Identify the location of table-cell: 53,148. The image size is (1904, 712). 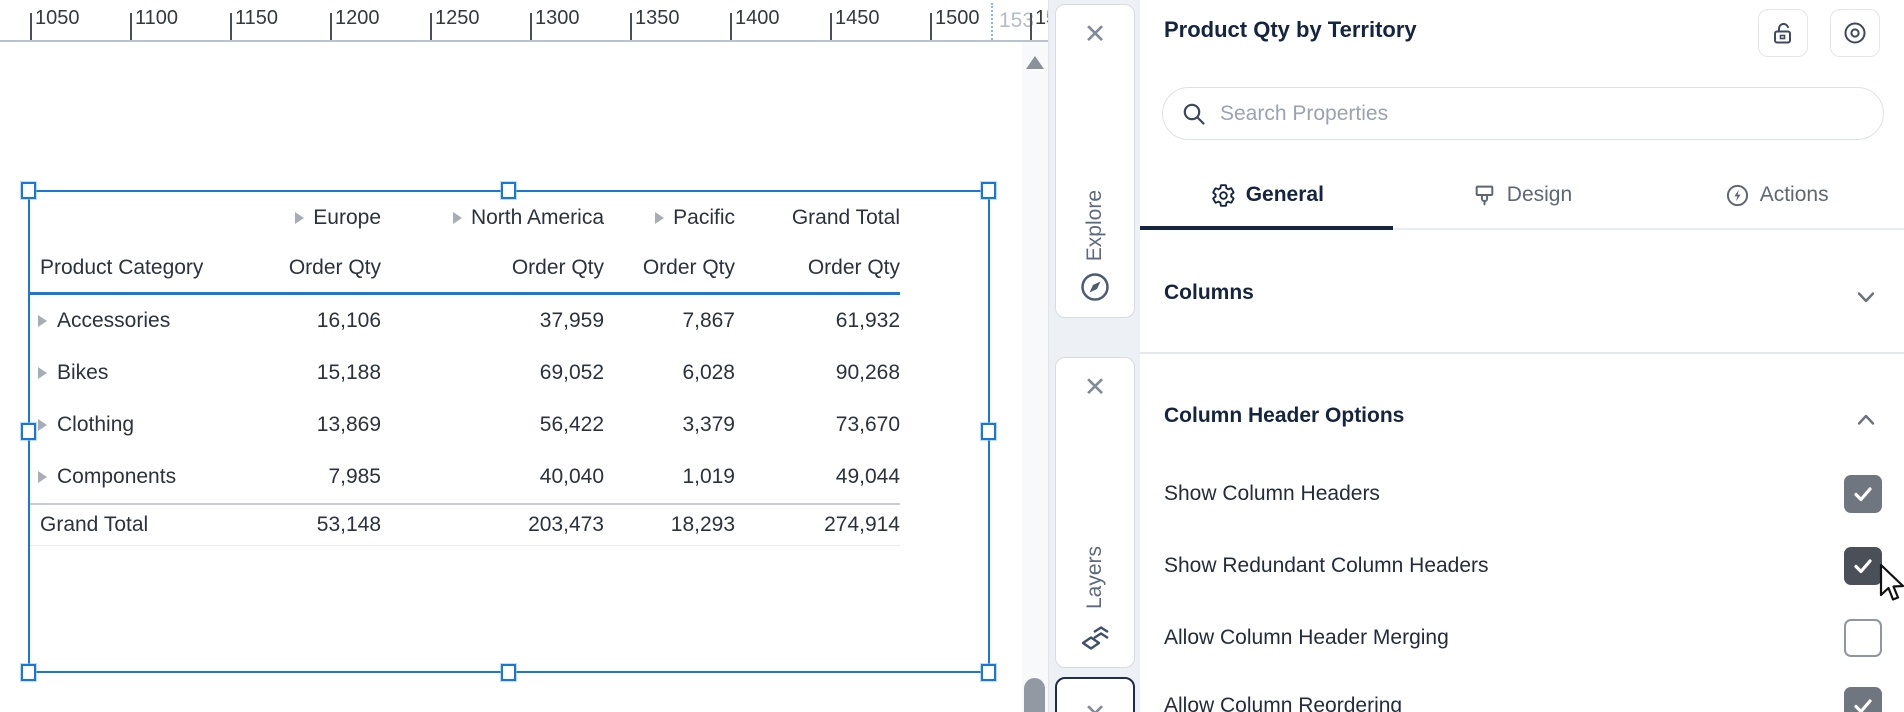
(348, 524).